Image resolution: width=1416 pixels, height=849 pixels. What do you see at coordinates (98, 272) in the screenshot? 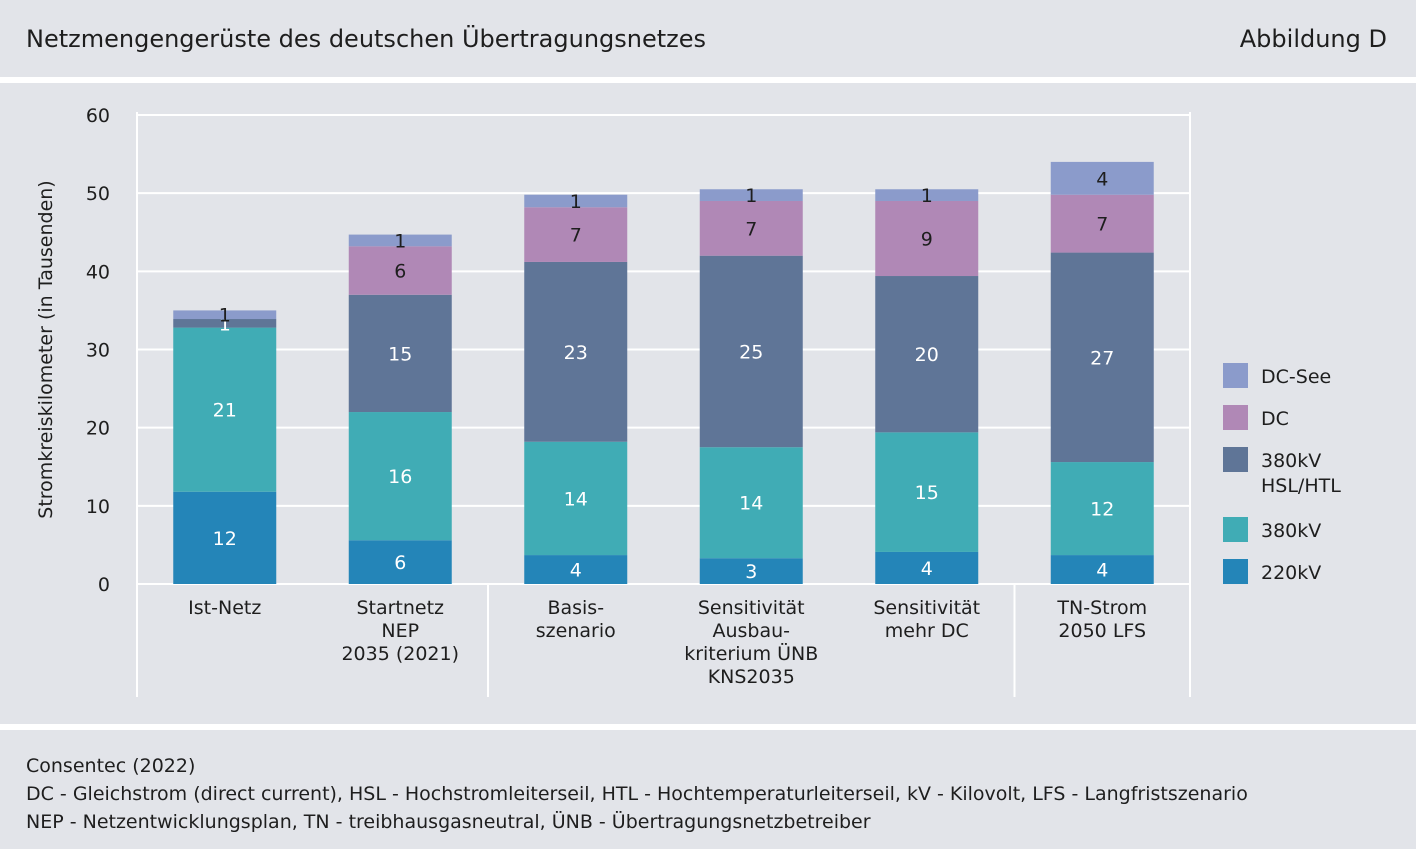
I see `y-tick-label: 40` at bounding box center [98, 272].